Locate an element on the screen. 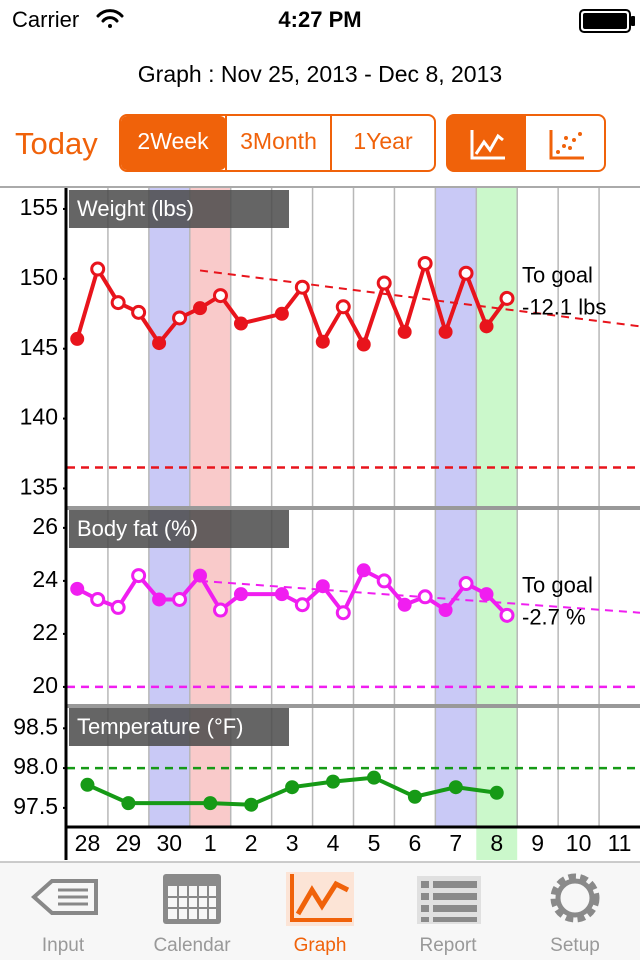 This screenshot has height=960, width=640. panel-title: Weight (lbs) is located at coordinates (135, 208).